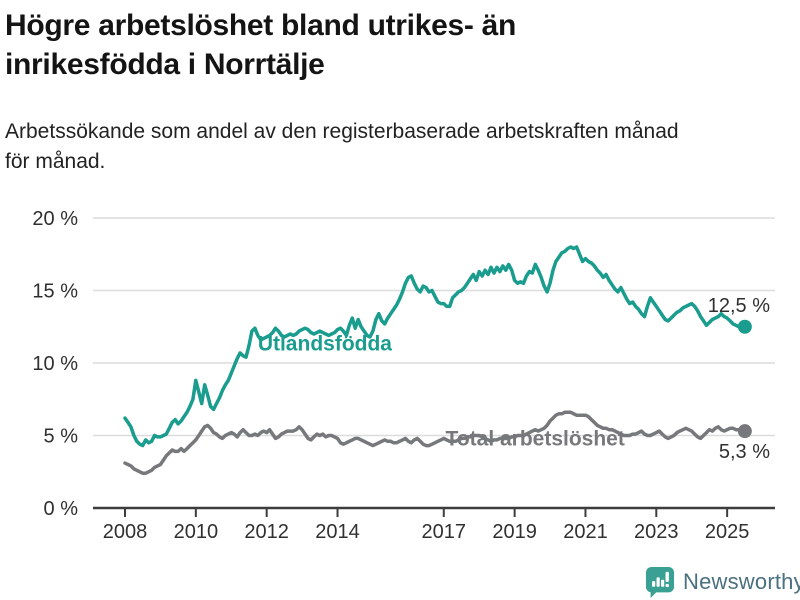 This screenshot has width=800, height=600. What do you see at coordinates (741, 581) in the screenshot?
I see `newsworthy-wordmark: Newsworthy` at bounding box center [741, 581].